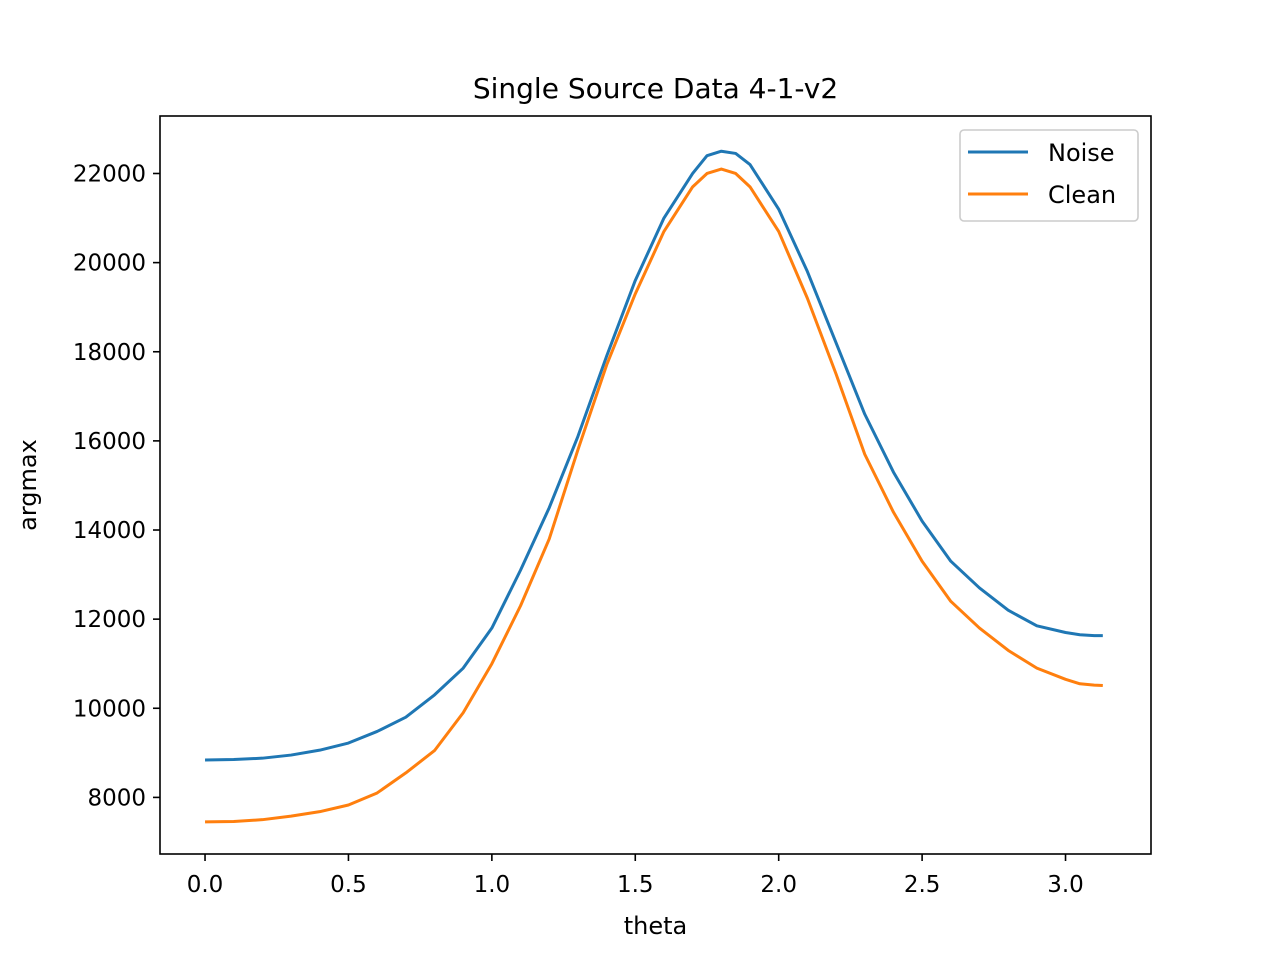 This screenshot has width=1280, height=960. I want to click on x-tick-label: 2.0, so click(778, 885).